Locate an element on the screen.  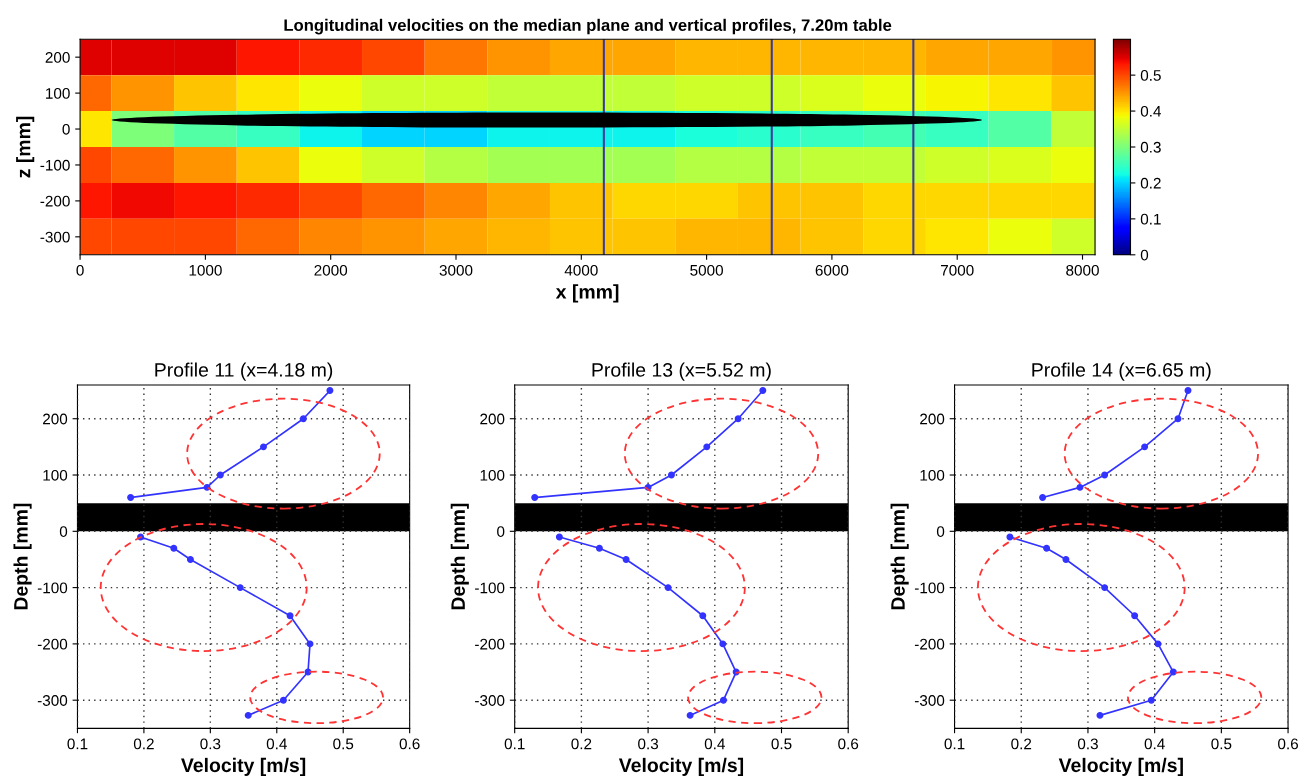
color-bar-label: 0 is located at coordinates (1144, 255).